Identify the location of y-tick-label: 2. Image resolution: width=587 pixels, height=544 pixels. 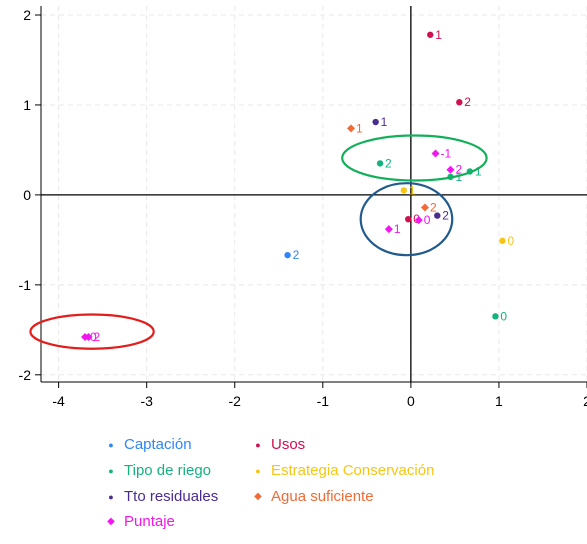
(27, 15).